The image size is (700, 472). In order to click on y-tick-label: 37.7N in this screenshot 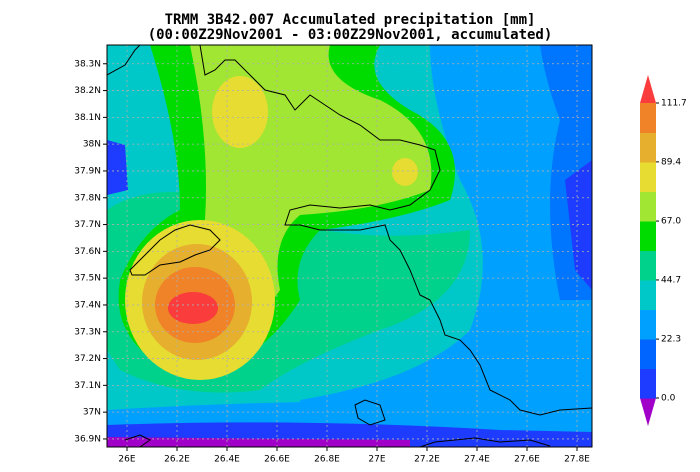, I will do `click(87, 225)`.